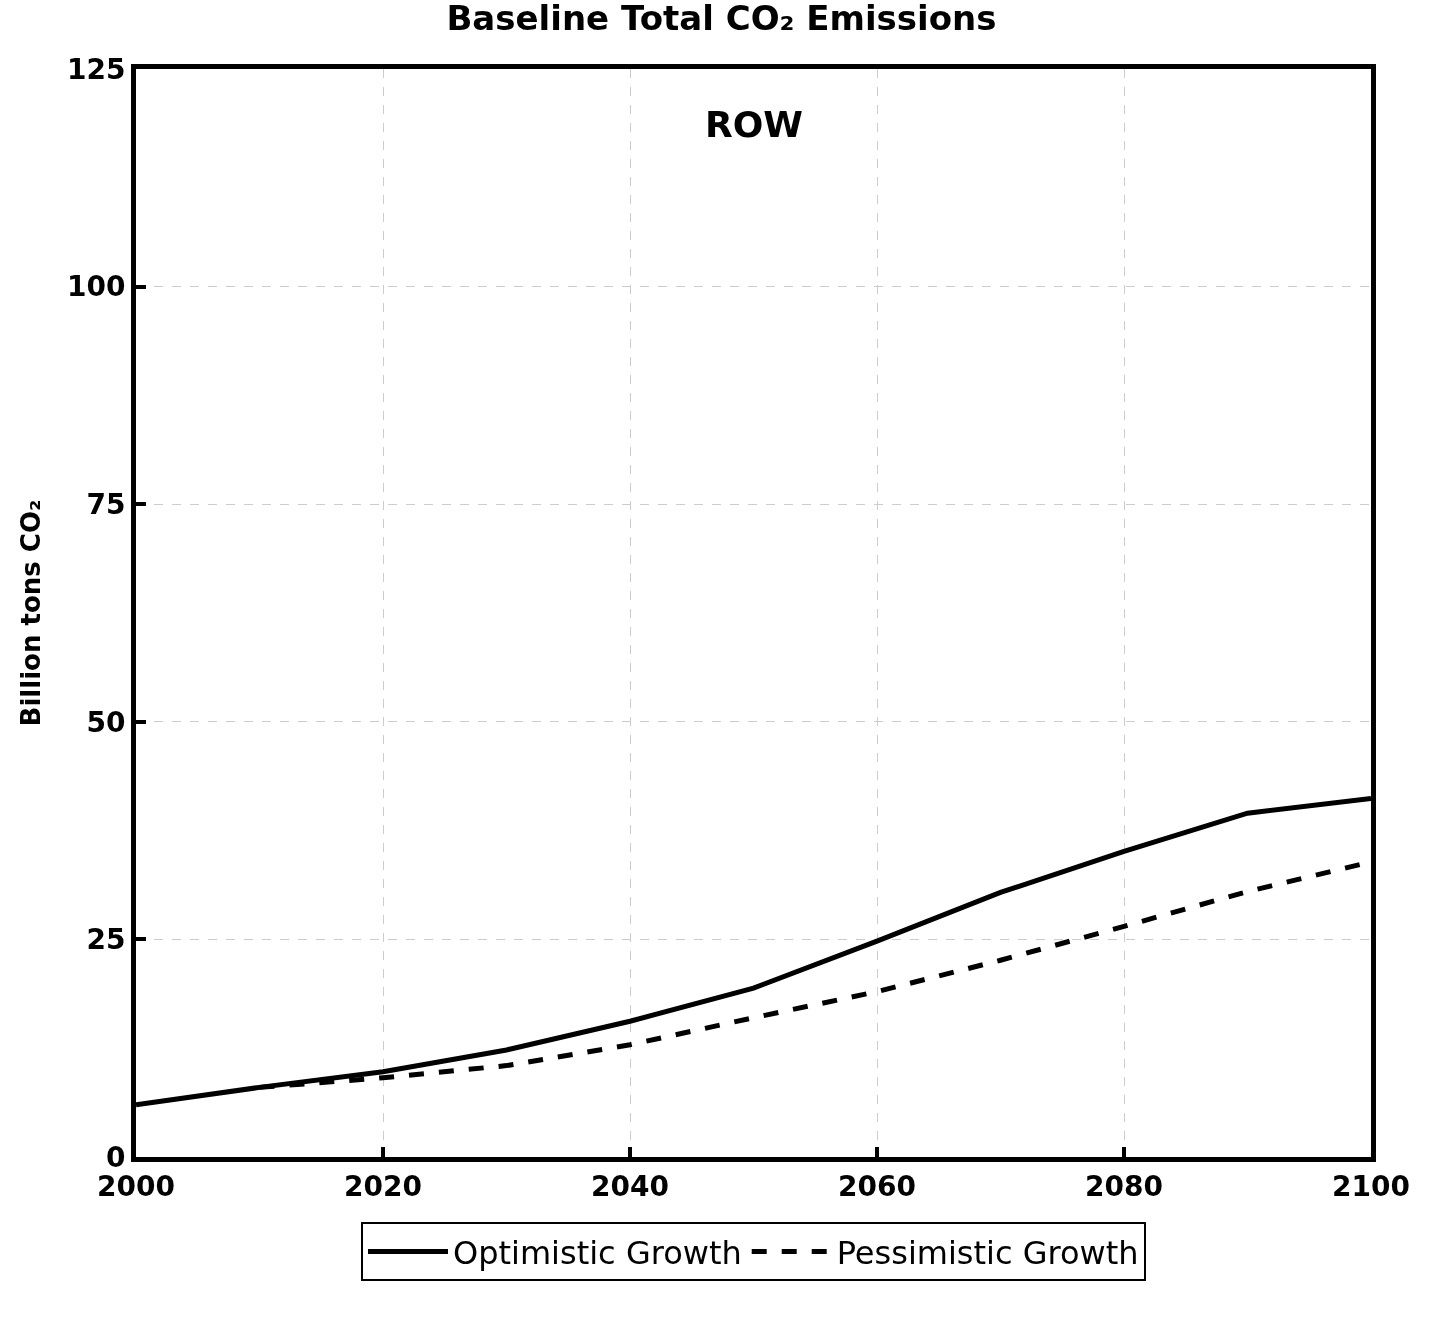 The width and height of the screenshot is (1443, 1335). What do you see at coordinates (630, 1186) in the screenshot?
I see `x-tick-label: 2040` at bounding box center [630, 1186].